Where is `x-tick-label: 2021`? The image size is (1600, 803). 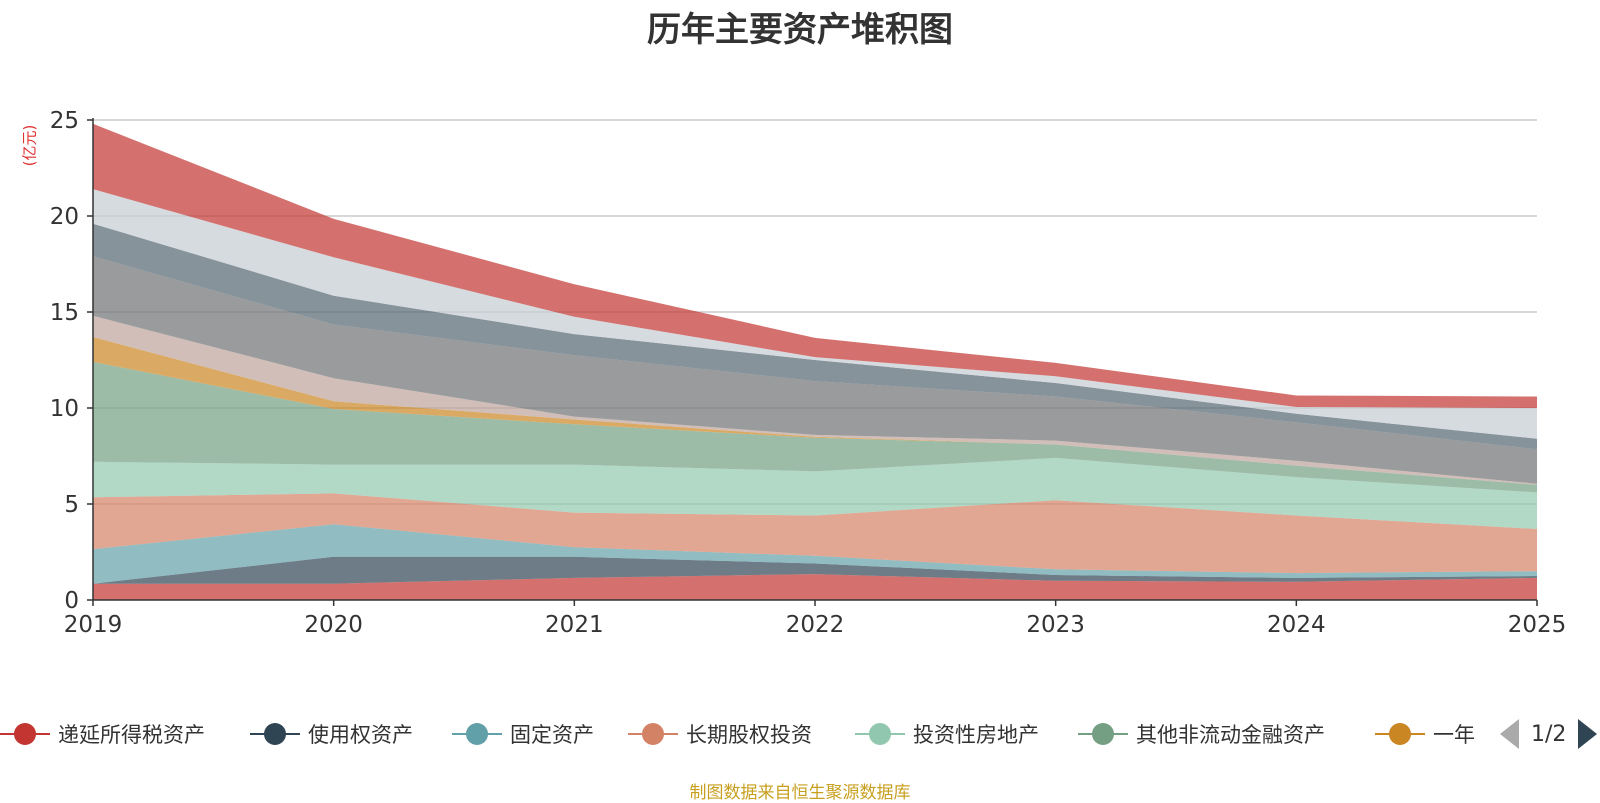
x-tick-label: 2021 is located at coordinates (574, 625).